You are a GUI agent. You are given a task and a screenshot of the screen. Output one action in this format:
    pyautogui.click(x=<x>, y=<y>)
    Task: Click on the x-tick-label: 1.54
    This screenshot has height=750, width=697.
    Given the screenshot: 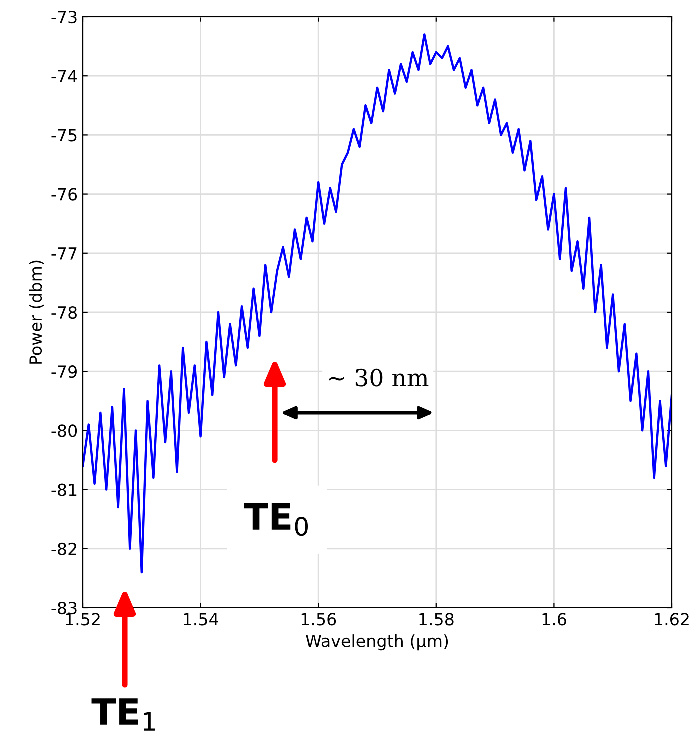 What is the action you would take?
    pyautogui.click(x=201, y=619)
    